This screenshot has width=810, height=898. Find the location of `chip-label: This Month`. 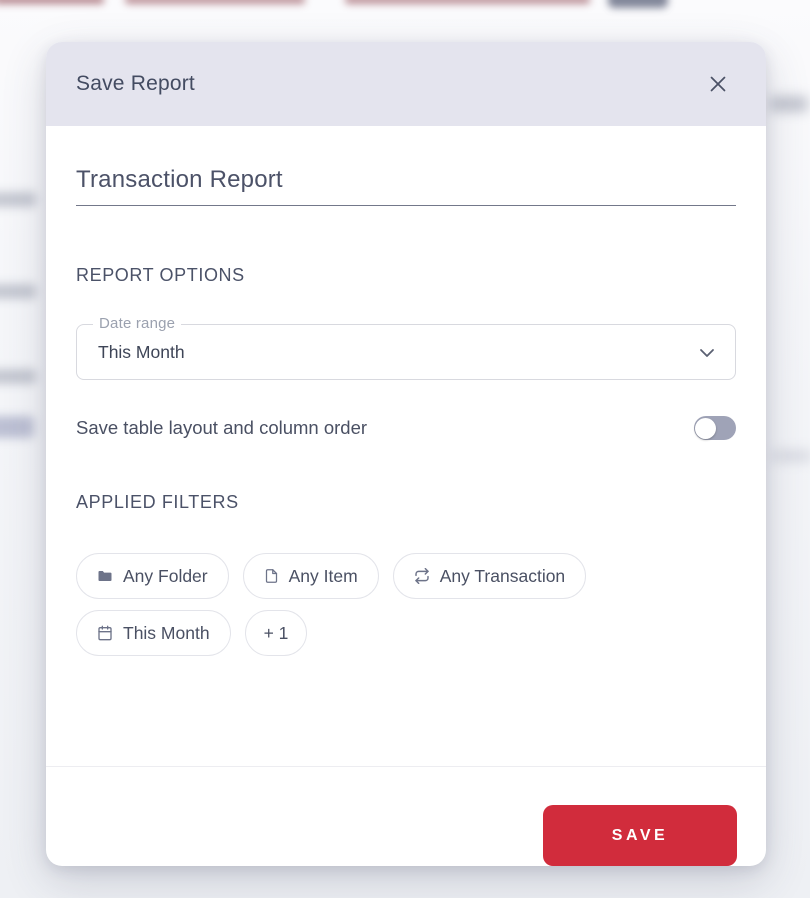

chip-label: This Month is located at coordinates (166, 632).